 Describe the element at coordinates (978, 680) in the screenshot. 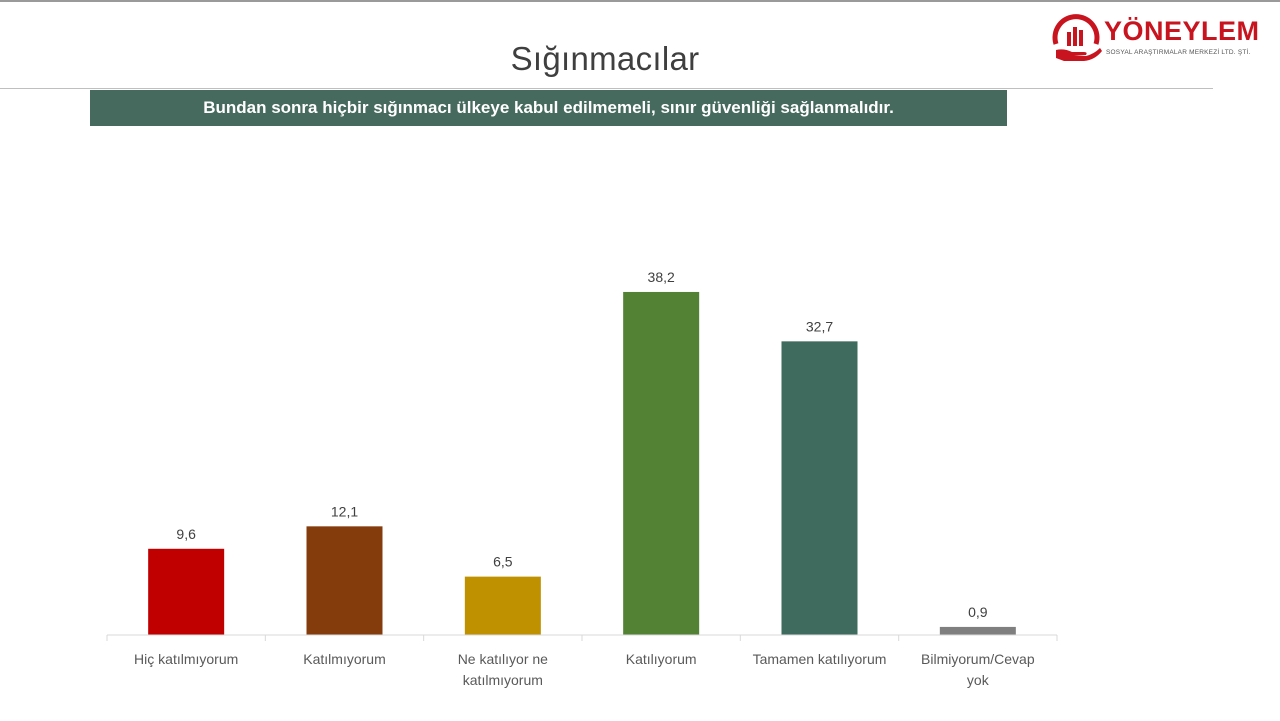

I see `category-label: yok` at that location.